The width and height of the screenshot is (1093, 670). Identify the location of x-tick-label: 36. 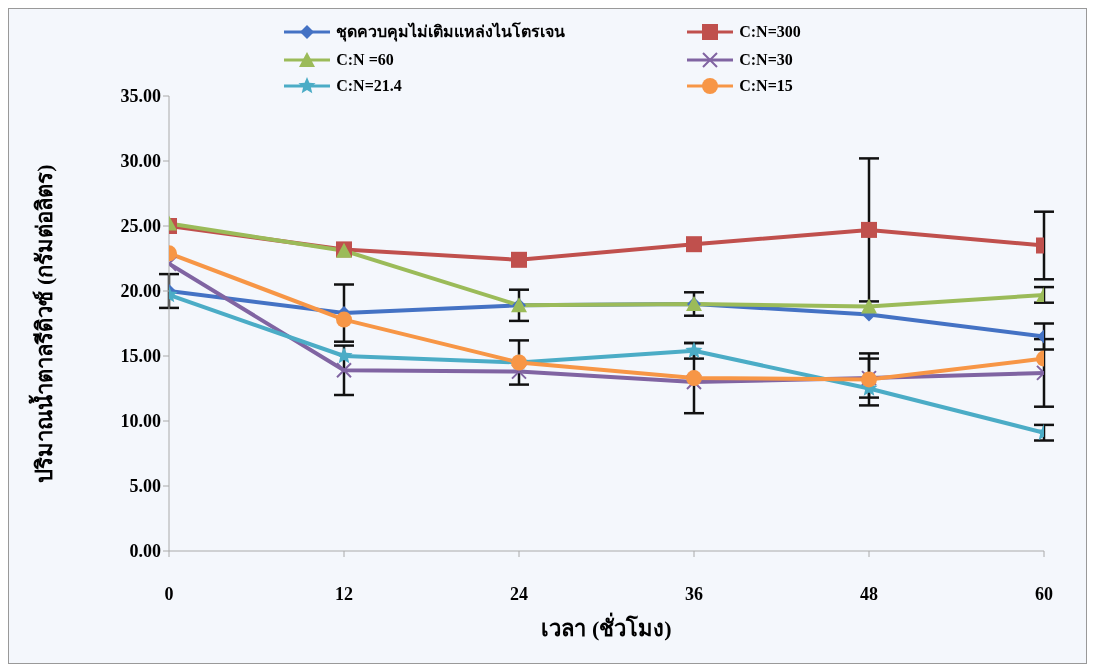
(694, 593).